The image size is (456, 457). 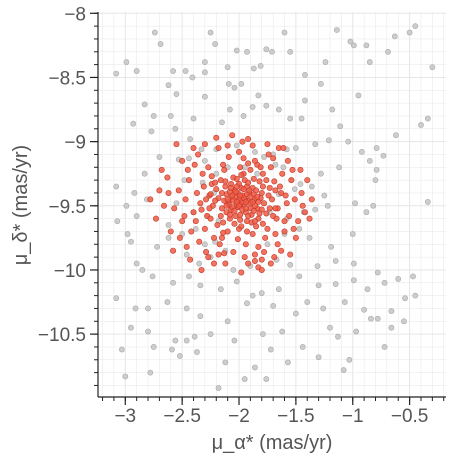 I want to click on y-tick-label: −8, so click(x=75, y=14).